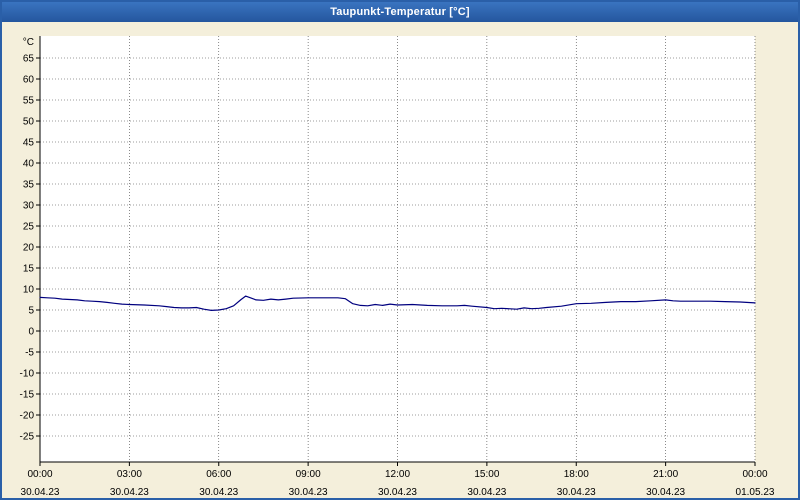 The image size is (800, 500). What do you see at coordinates (29, 101) in the screenshot?
I see `y-tick-label: 55` at bounding box center [29, 101].